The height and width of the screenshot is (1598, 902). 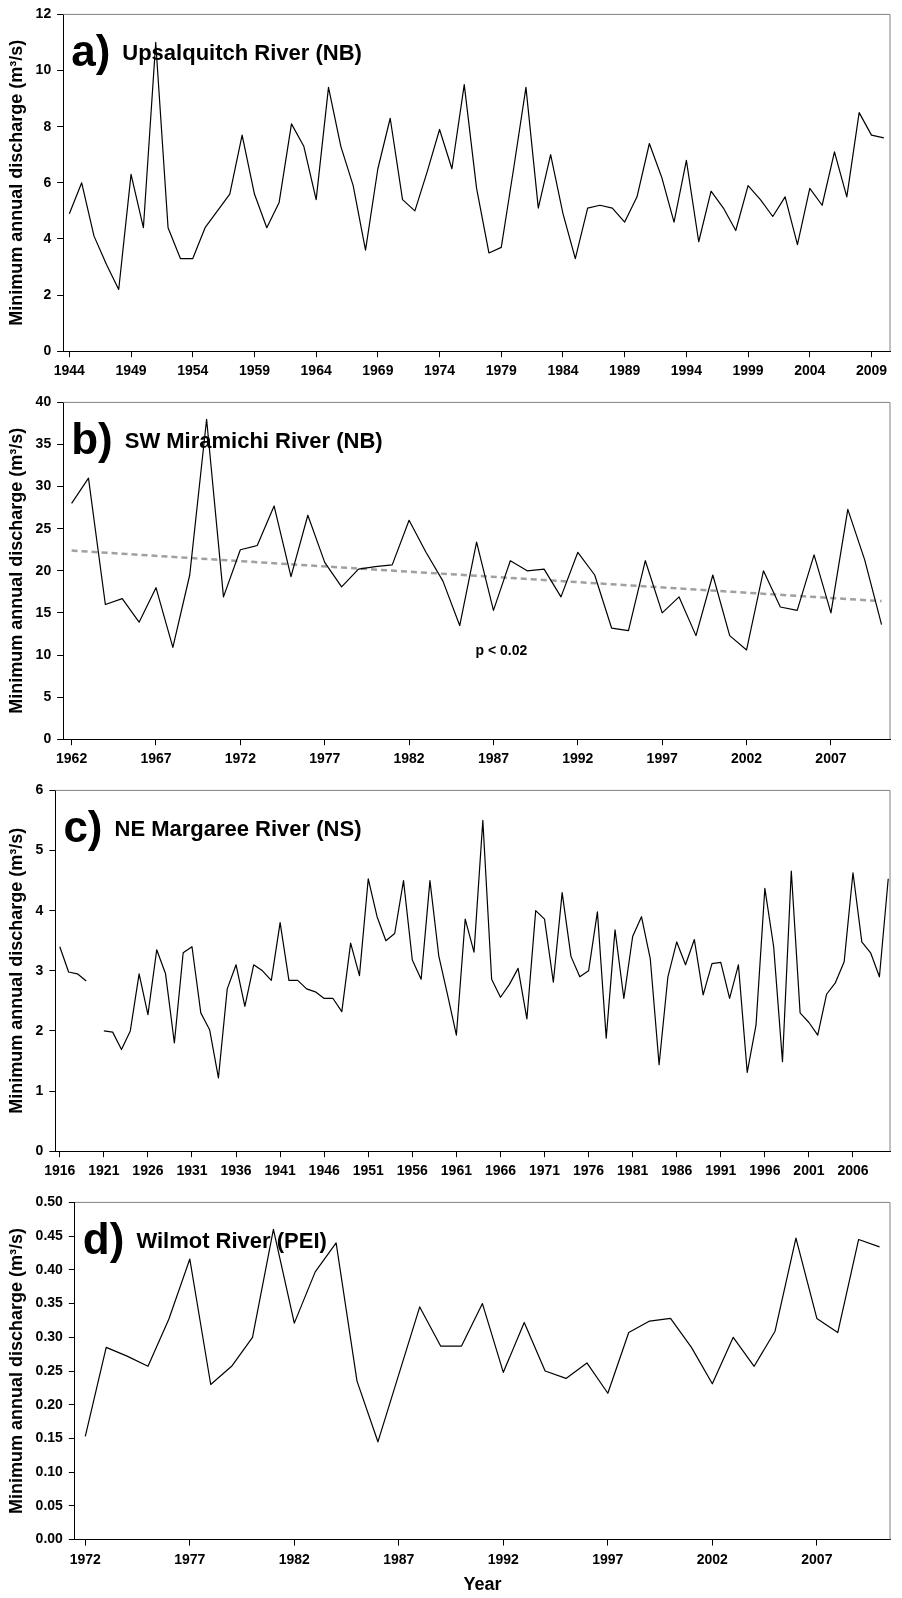 I want to click on x-tick-label: 1971, so click(x=544, y=1170).